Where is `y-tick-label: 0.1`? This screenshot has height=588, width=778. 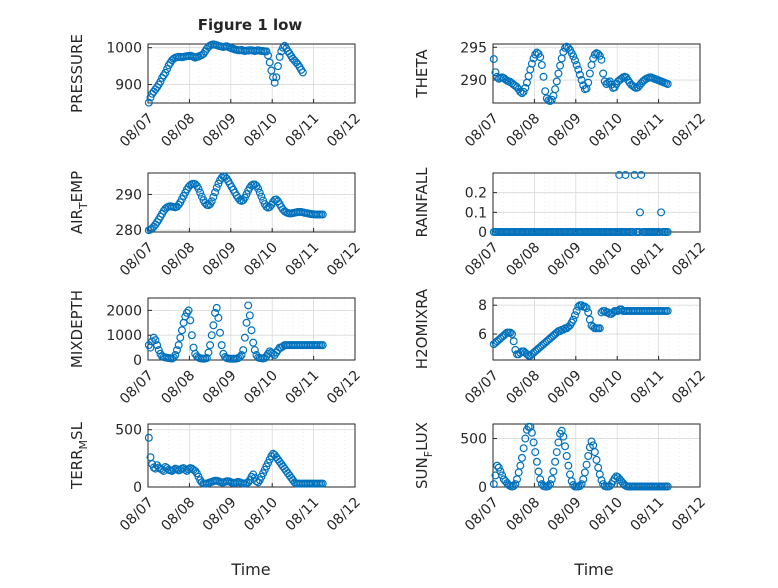
y-tick-label: 0.1 is located at coordinates (476, 213).